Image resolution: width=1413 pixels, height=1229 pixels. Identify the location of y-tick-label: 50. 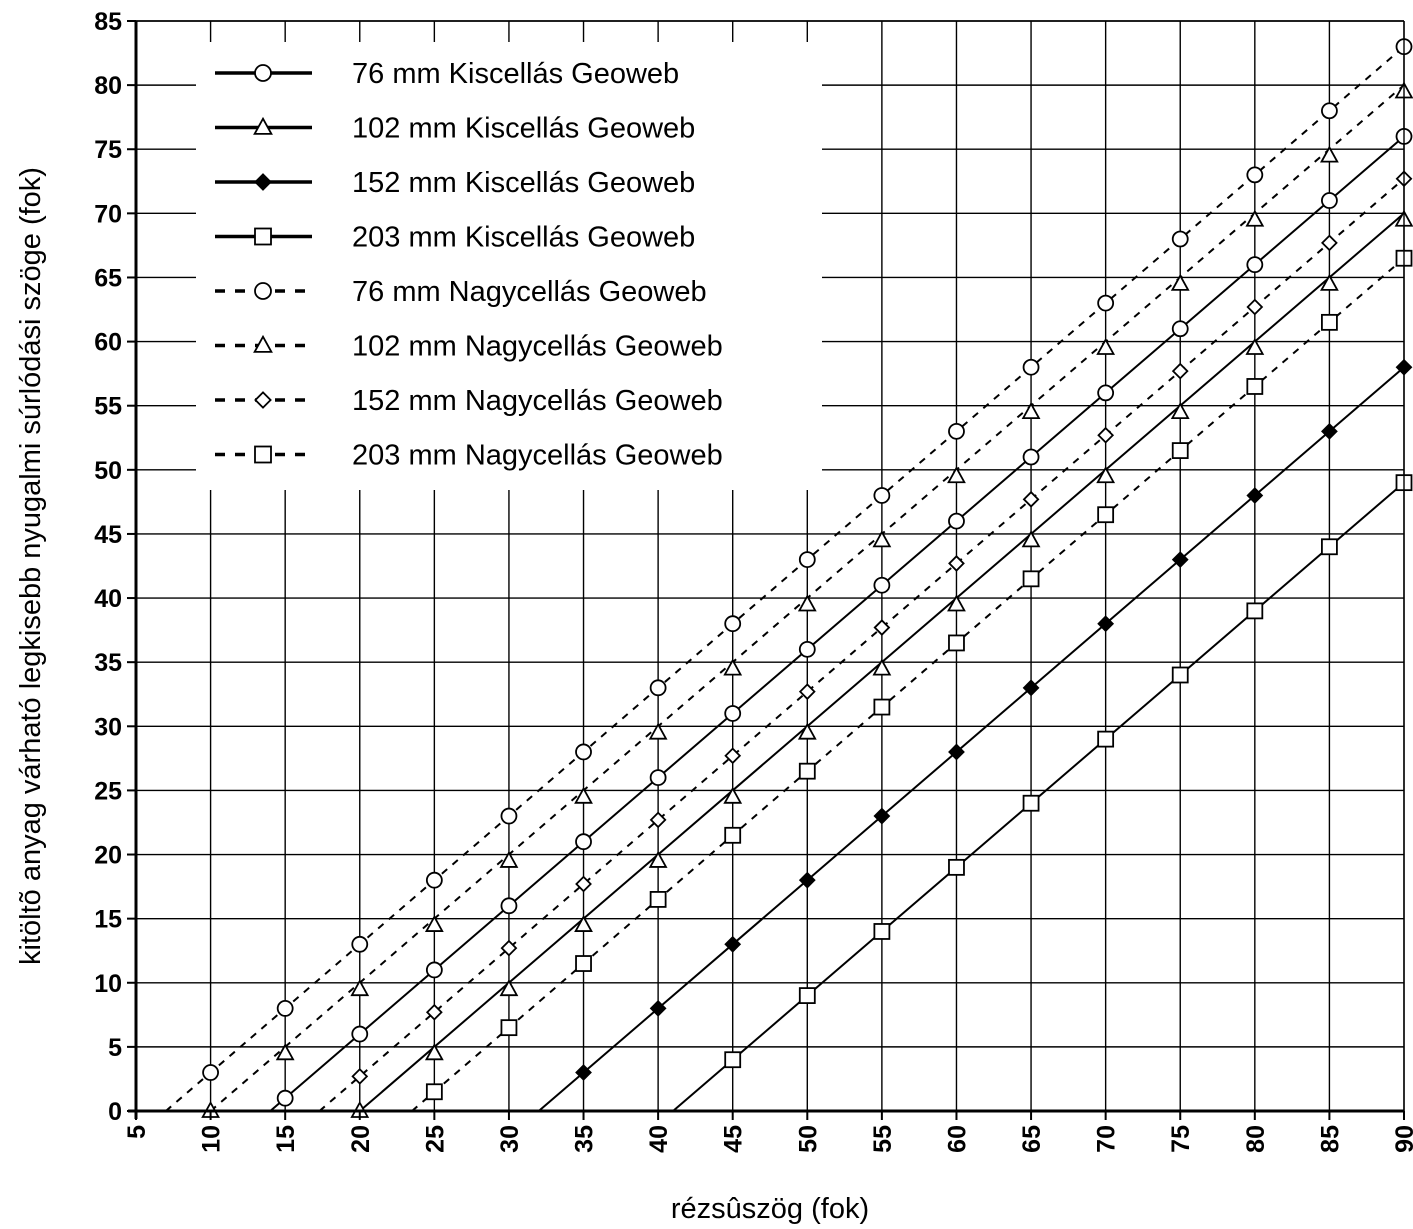
(108, 471).